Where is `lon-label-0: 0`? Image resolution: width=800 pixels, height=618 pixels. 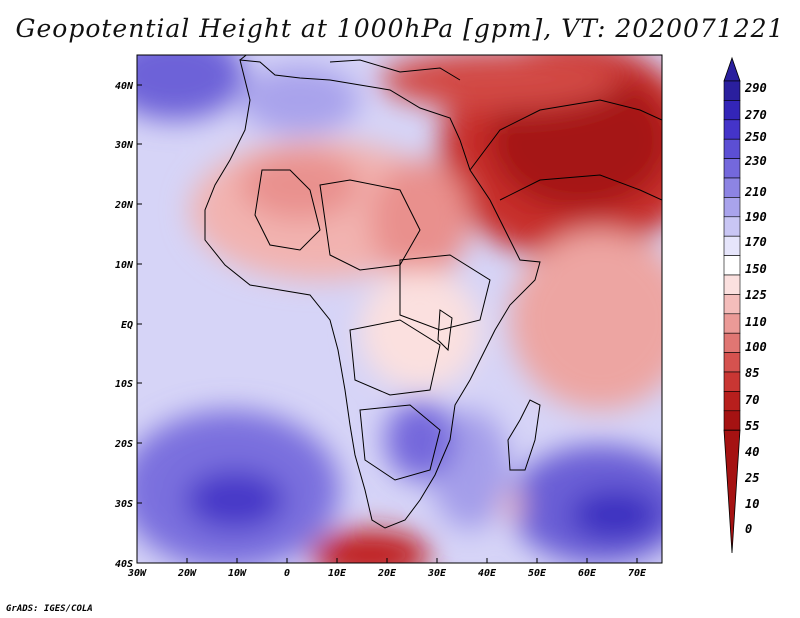 lon-label-0: 0 is located at coordinates (287, 573).